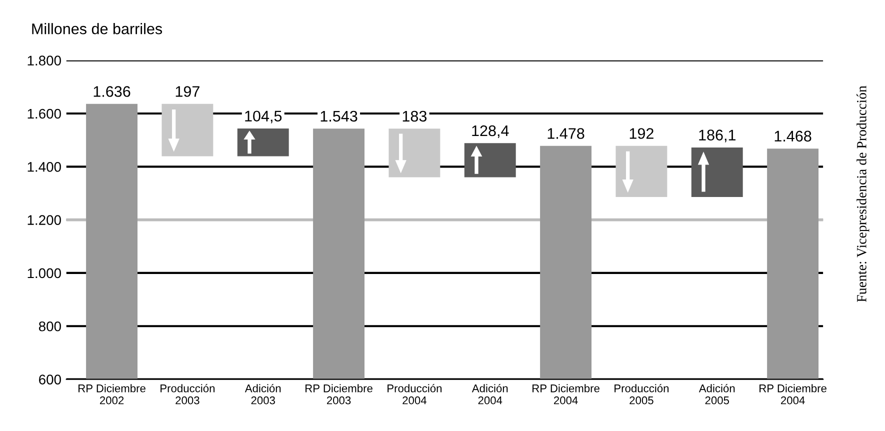 Image resolution: width=885 pixels, height=431 pixels. Describe the element at coordinates (44, 273) in the screenshot. I see `y-tick-label: 1.000` at that location.